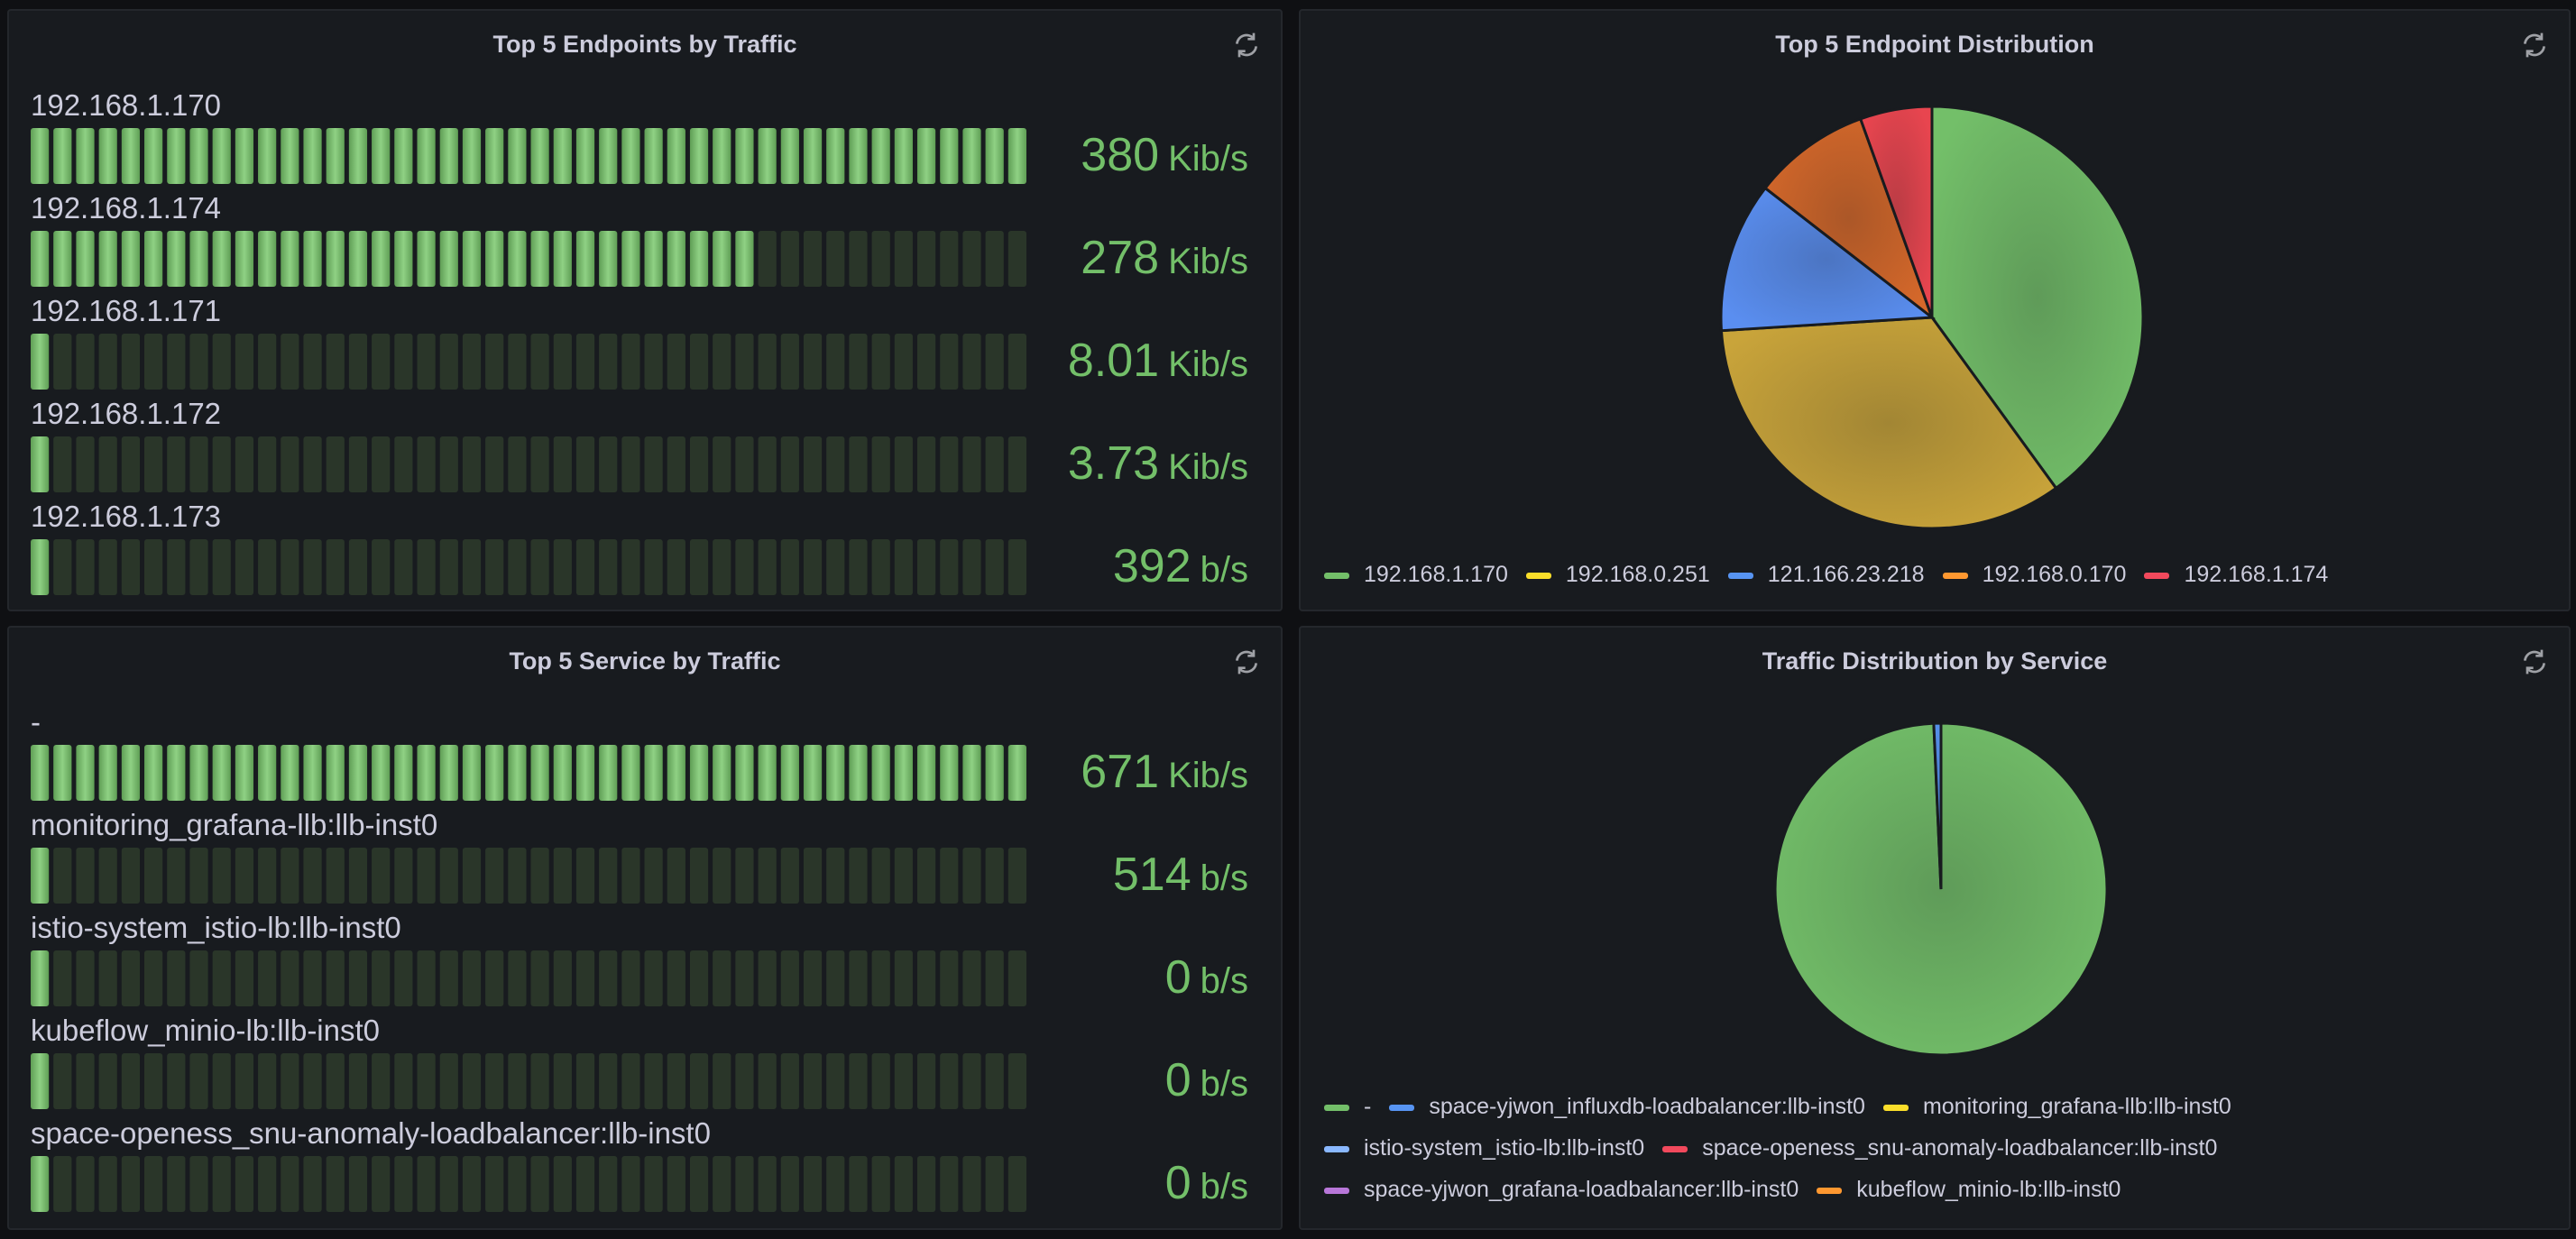 The width and height of the screenshot is (2576, 1239). What do you see at coordinates (2236, 575) in the screenshot?
I see `legend-item: 192.168.1.174` at bounding box center [2236, 575].